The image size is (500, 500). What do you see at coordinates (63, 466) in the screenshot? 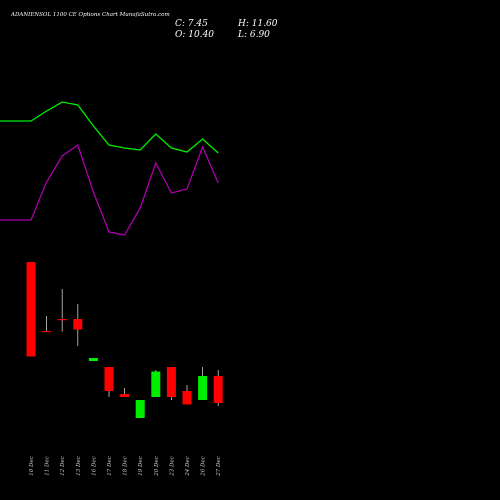
I see `x-tick-label: 12 Dec` at bounding box center [63, 466].